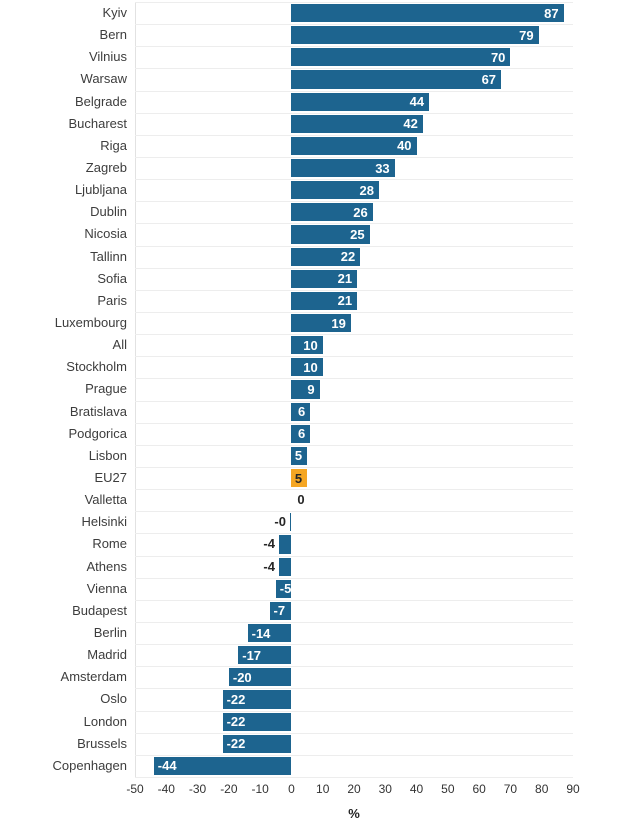 The image size is (626, 832). Describe the element at coordinates (107, 455) in the screenshot. I see `category-label: Lisbon` at that location.